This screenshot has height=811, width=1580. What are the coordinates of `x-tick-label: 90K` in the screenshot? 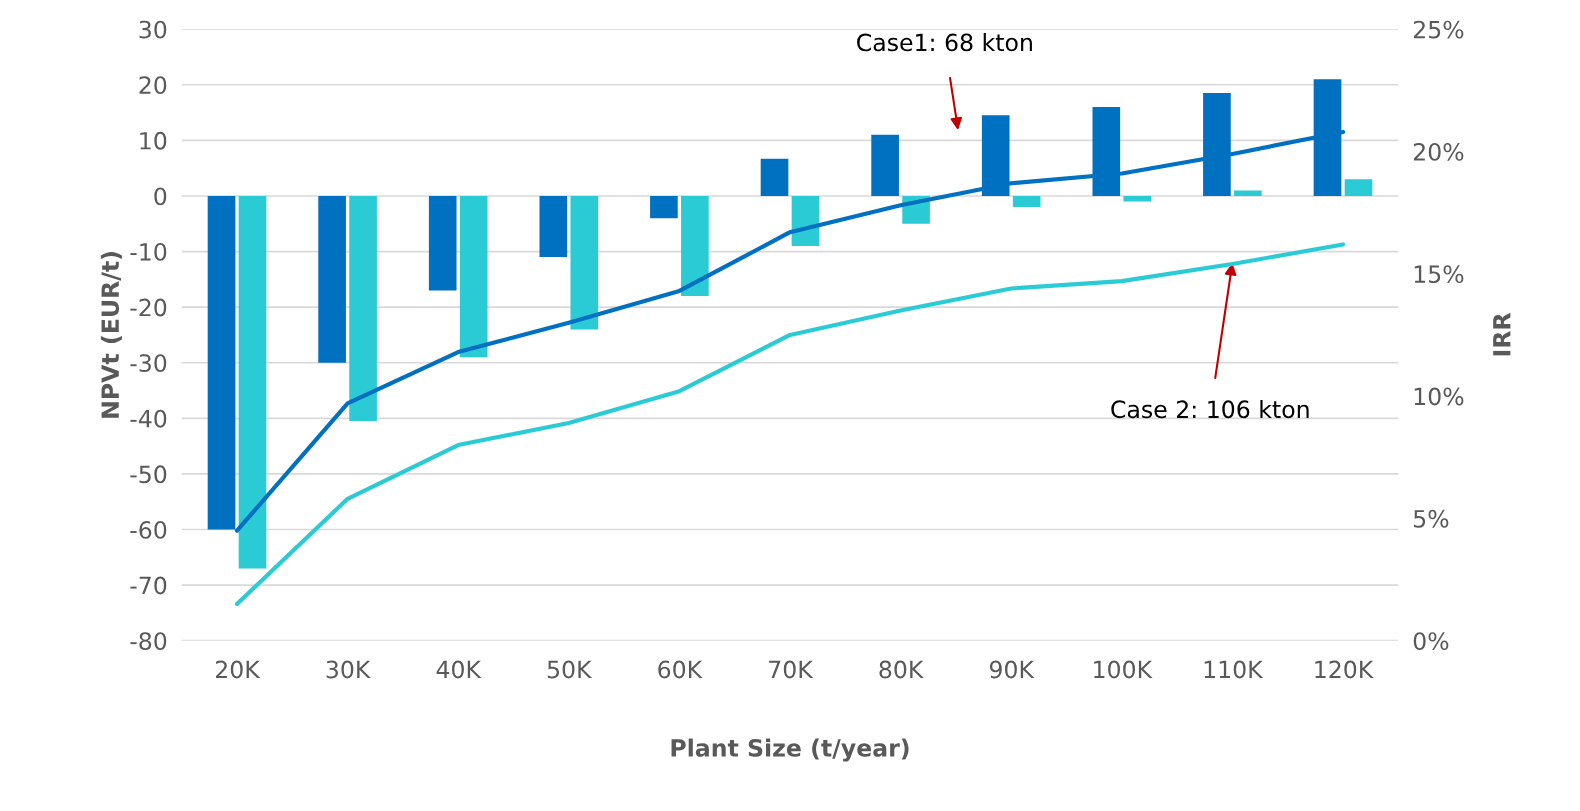 It's located at (1012, 669).